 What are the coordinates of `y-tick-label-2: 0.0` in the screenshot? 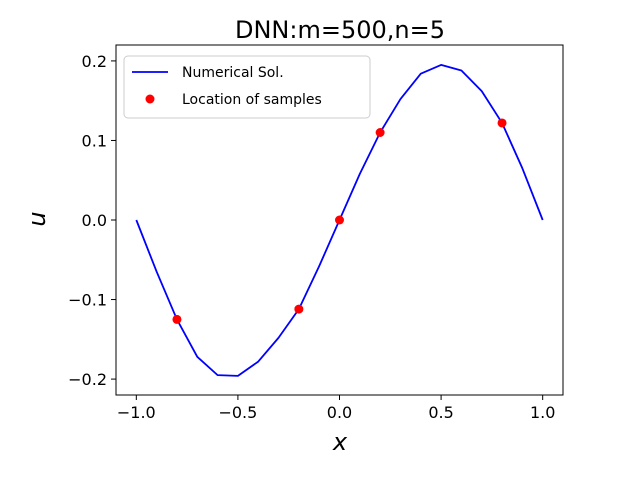 It's located at (94, 220).